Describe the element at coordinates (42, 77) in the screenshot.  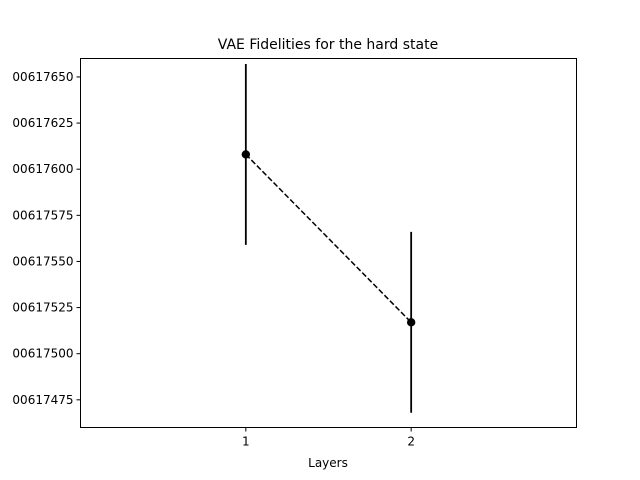
I see `y-tick-label: 00617650` at that location.